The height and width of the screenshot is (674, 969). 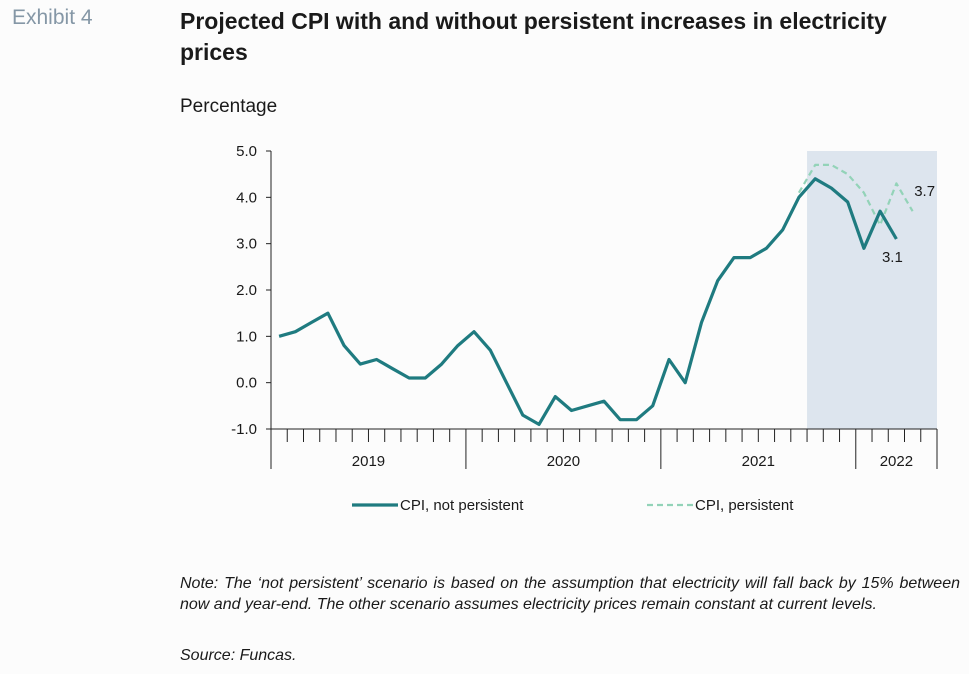 I want to click on y-tick-label: -1.0, so click(x=244, y=429).